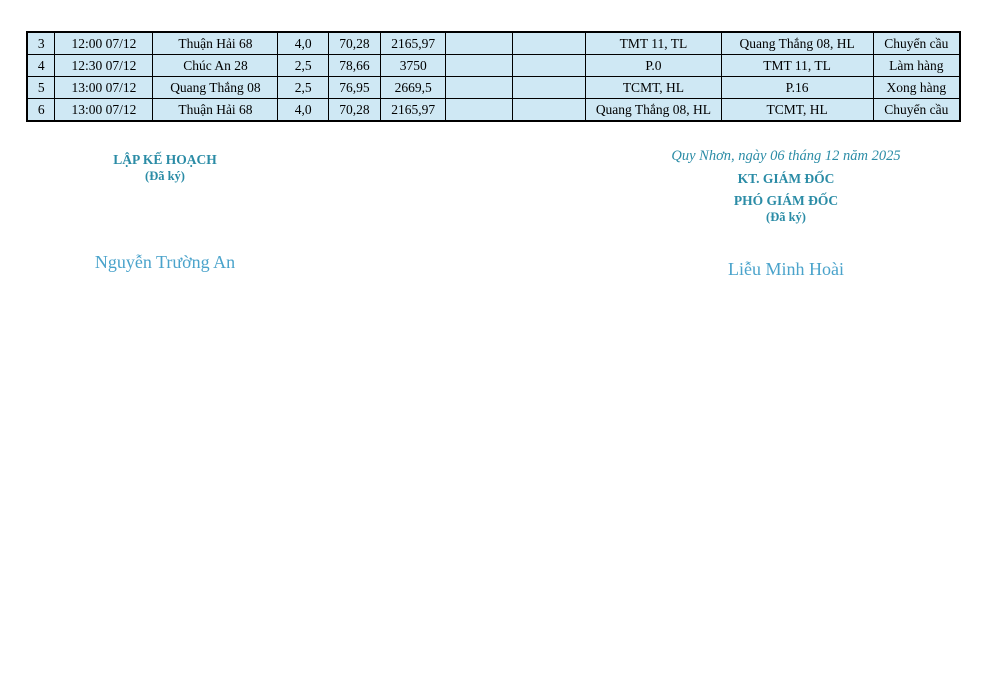 The width and height of the screenshot is (989, 700). What do you see at coordinates (41, 43) in the screenshot?
I see `cell-row-no: 3` at bounding box center [41, 43].